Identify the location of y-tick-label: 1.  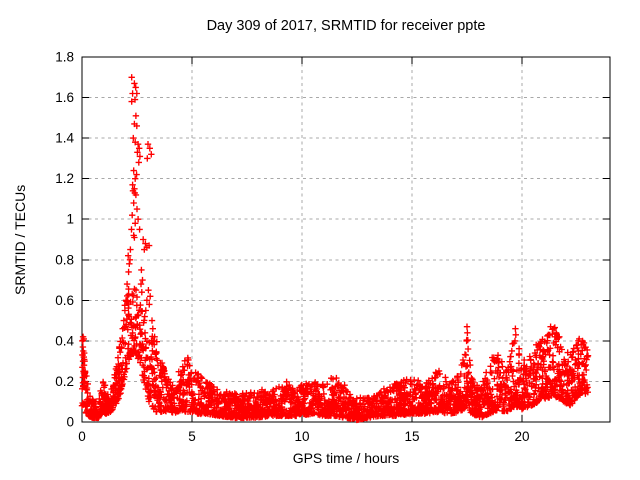
(70, 219).